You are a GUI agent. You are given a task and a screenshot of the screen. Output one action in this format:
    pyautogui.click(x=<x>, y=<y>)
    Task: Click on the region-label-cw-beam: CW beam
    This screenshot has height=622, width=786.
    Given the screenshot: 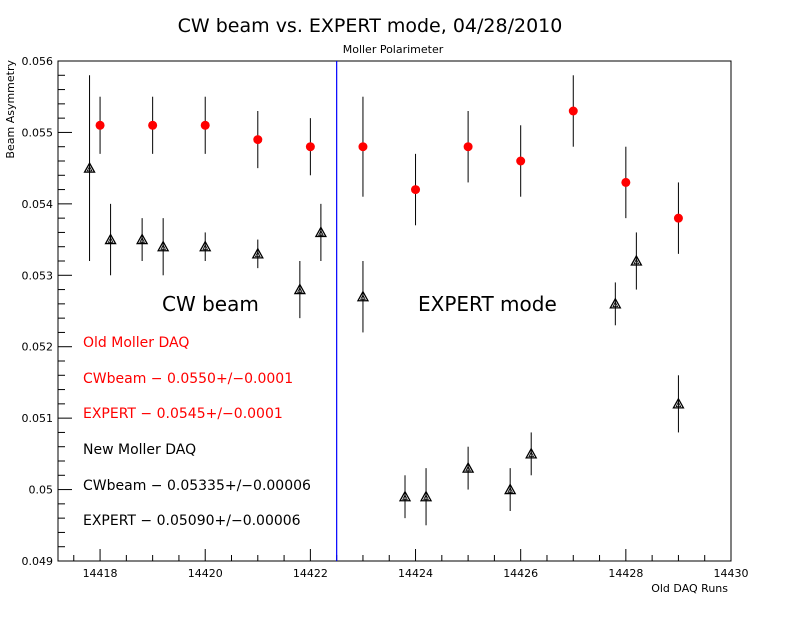 What is the action you would take?
    pyautogui.click(x=210, y=304)
    